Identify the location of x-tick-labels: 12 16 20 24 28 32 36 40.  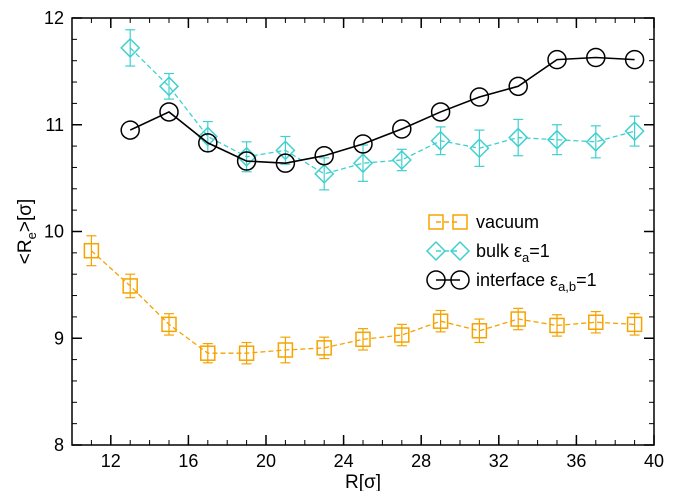
(382, 461).